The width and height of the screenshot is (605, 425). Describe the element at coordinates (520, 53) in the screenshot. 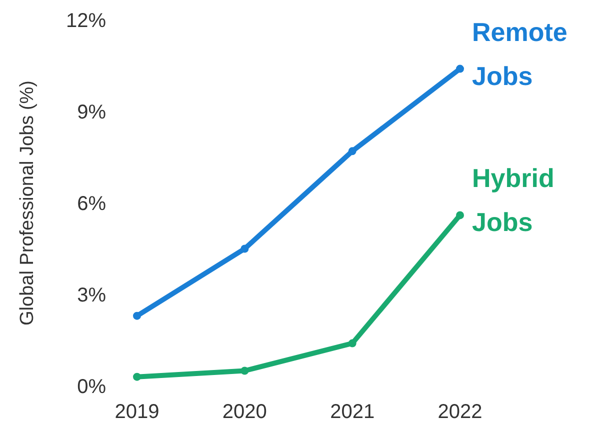

I see `series-label: Remote Jobs` at that location.